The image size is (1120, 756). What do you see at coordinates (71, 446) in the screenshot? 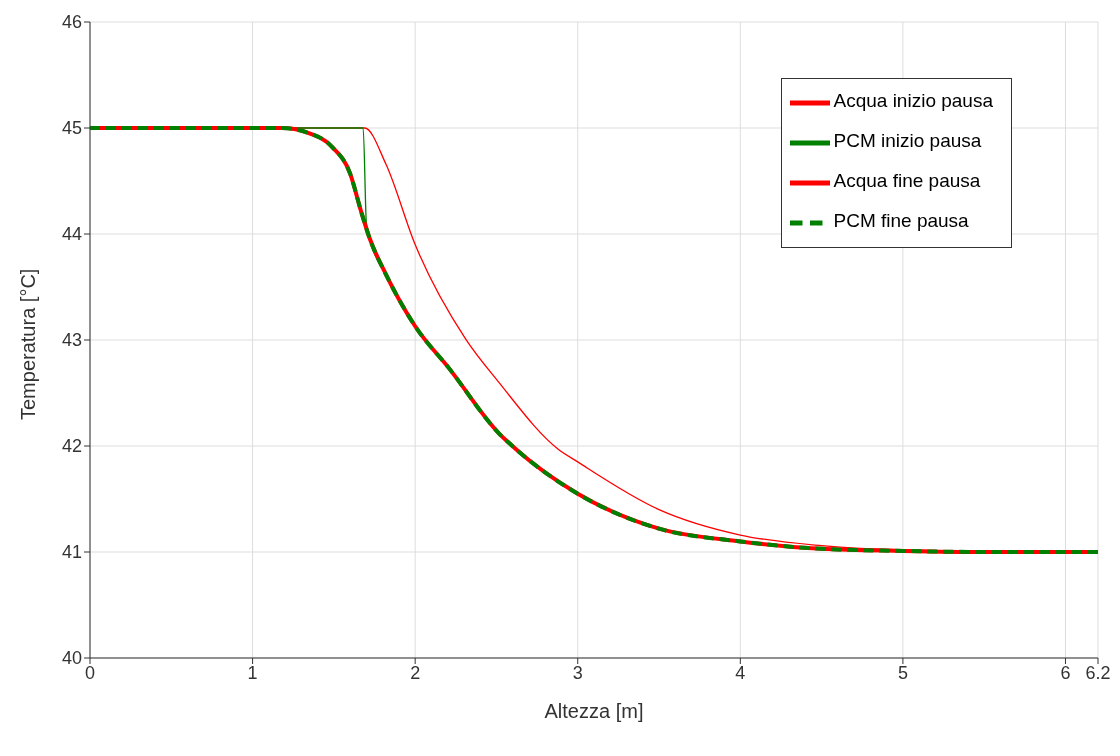
I see `y-tick-label: 42` at bounding box center [71, 446].